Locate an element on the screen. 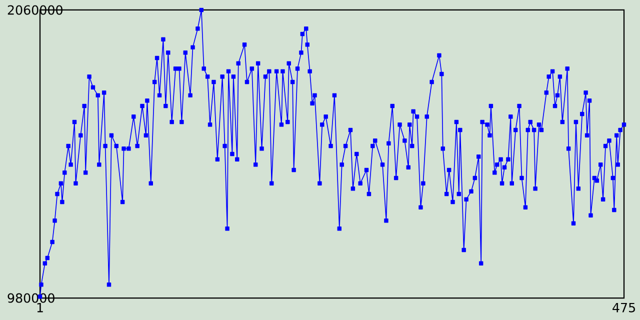 This screenshot has width=640, height=320. x-tick-label: 475 is located at coordinates (623, 307).